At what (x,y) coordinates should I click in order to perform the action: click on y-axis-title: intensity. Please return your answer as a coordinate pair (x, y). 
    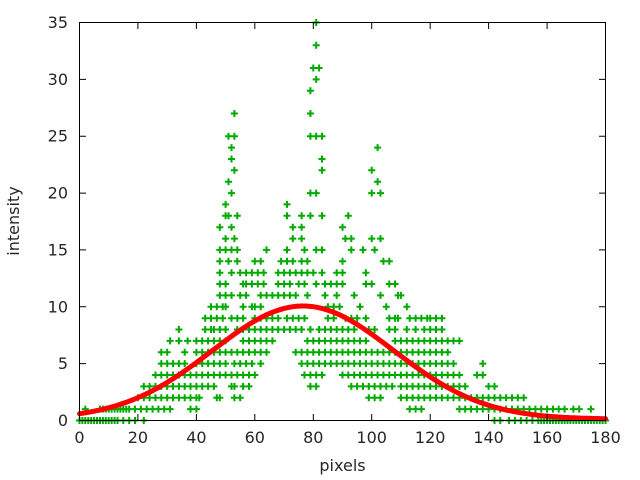
    Looking at the image, I should click on (13, 221).